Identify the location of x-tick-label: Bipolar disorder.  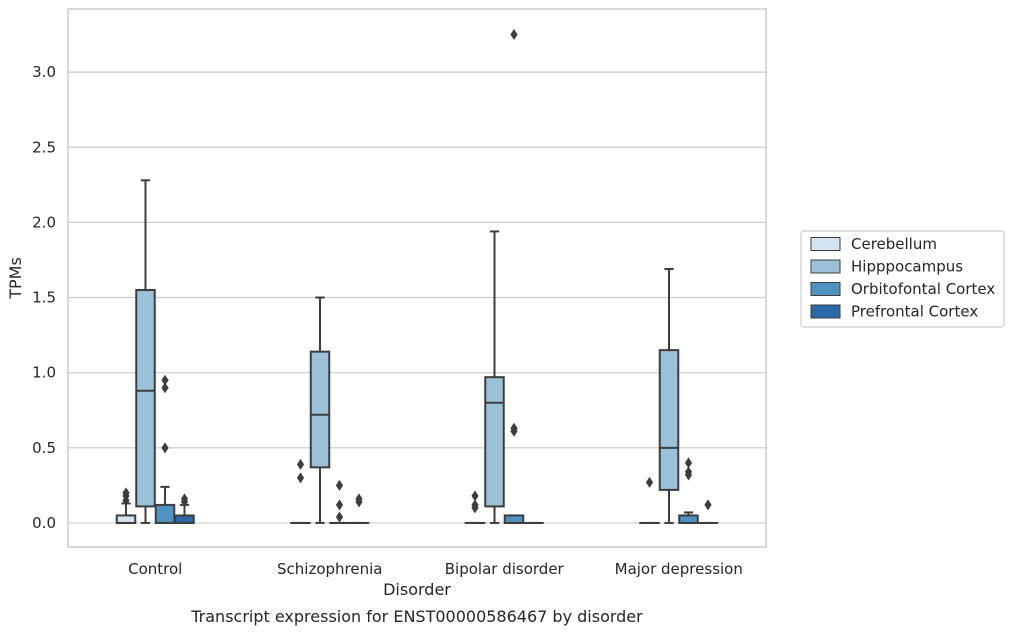
(505, 569).